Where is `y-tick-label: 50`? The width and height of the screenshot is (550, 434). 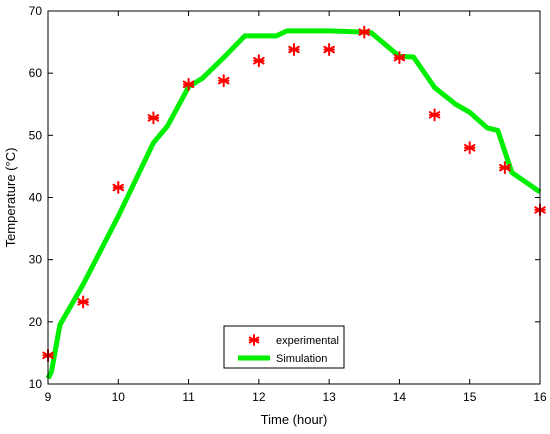 y-tick-label: 50 is located at coordinates (36, 135).